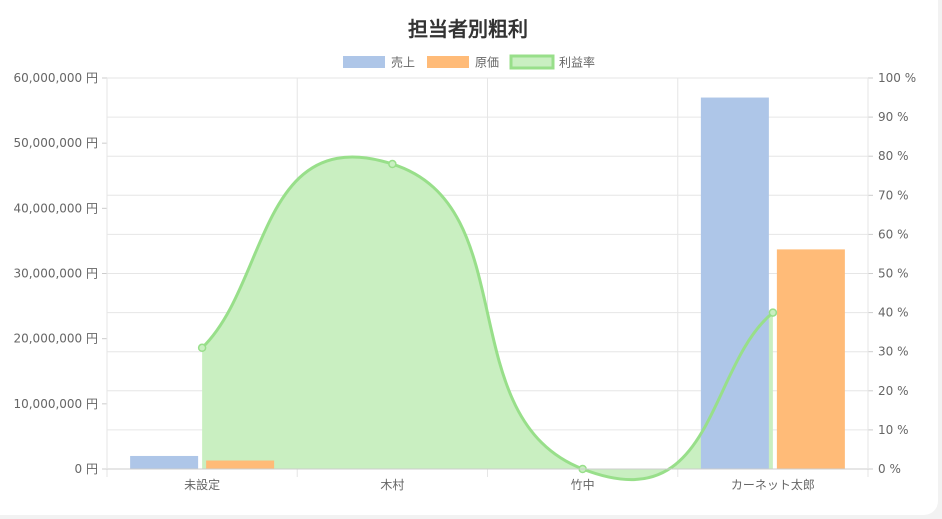 This screenshot has width=942, height=519. What do you see at coordinates (55, 339) in the screenshot?
I see `left-tick-label: 20,000,000 円` at bounding box center [55, 339].